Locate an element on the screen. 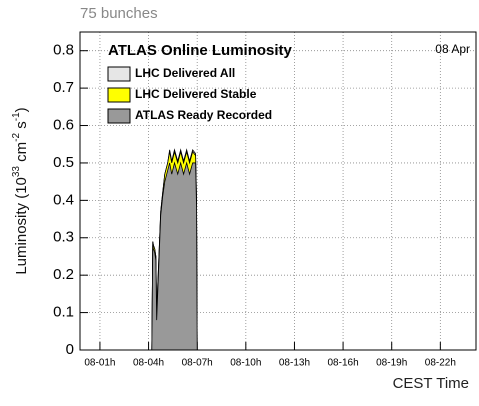  y-tick-label: 0.2 is located at coordinates (63, 274).